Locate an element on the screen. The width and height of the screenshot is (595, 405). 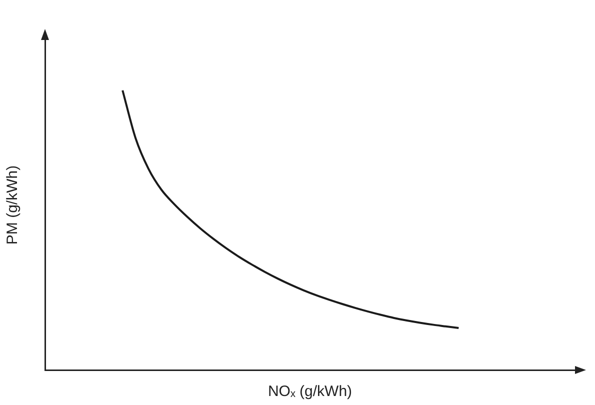
y-axis-title: PM (g/kWh) is located at coordinates (13, 205).